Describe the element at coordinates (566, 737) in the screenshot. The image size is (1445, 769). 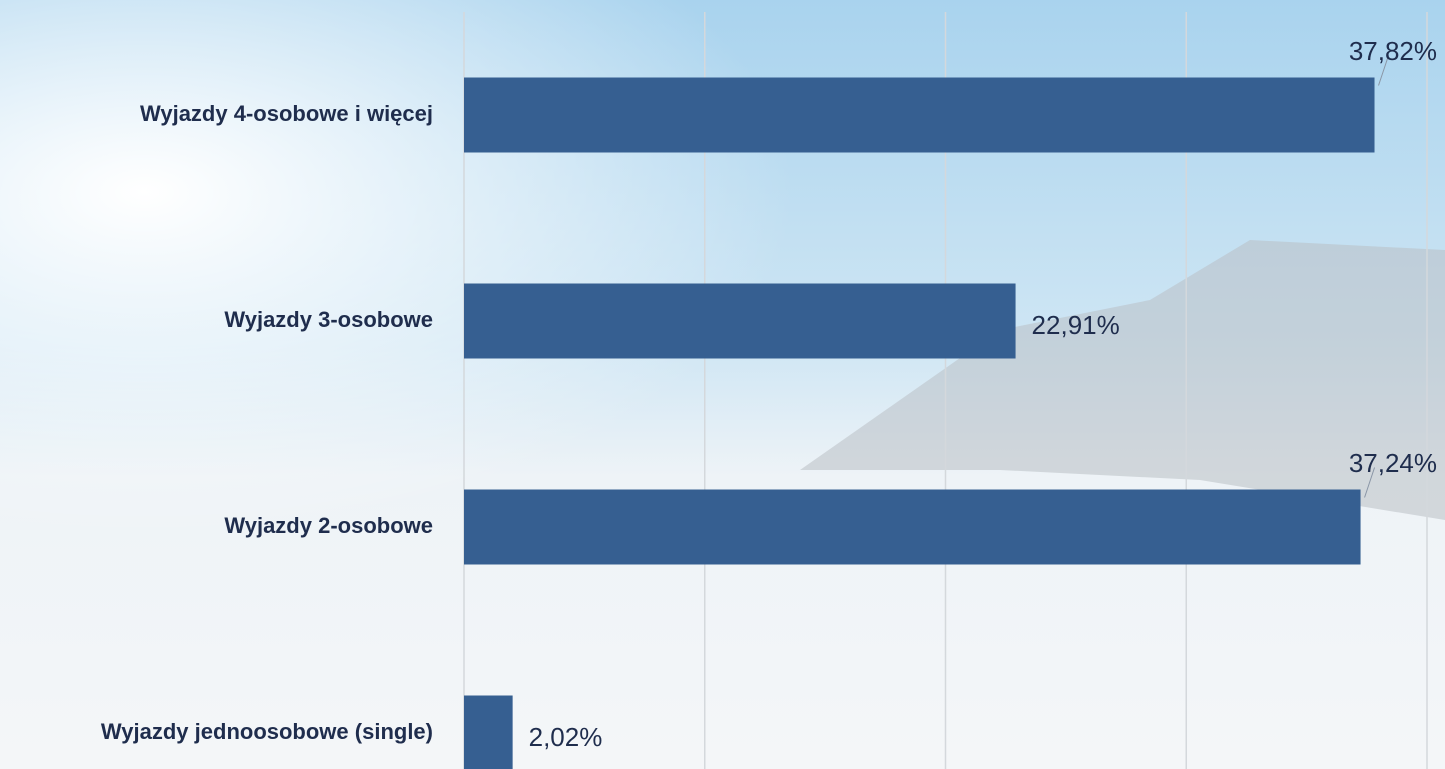
I see `value-label: 2,02%` at that location.